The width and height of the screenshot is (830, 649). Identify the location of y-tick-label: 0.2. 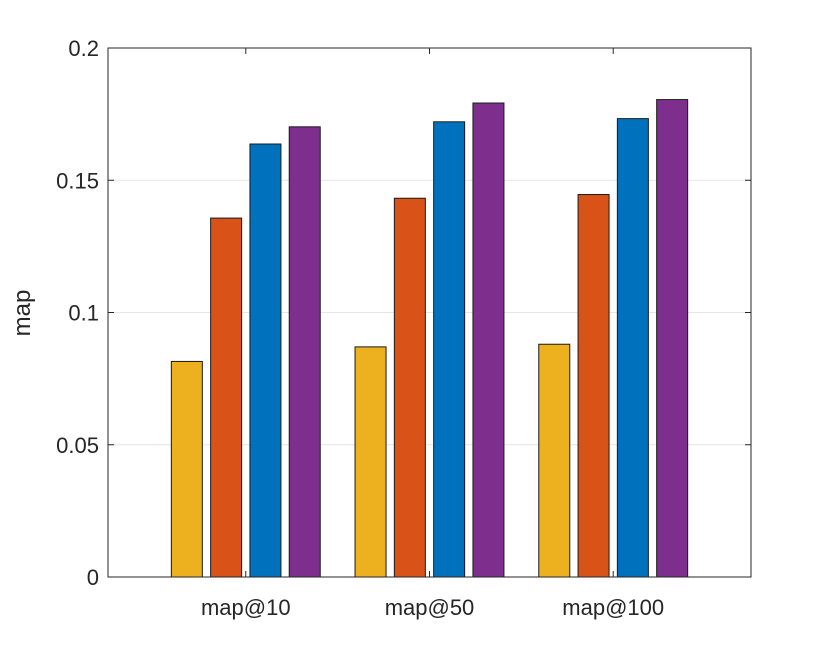
(83, 48).